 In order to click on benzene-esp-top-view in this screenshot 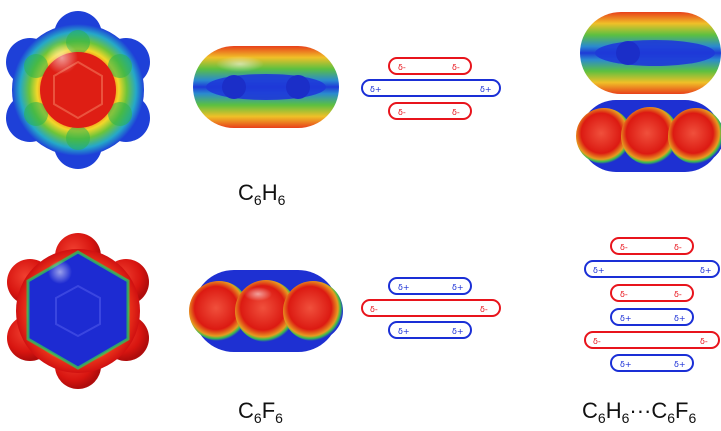, I will do `click(78, 90)`.